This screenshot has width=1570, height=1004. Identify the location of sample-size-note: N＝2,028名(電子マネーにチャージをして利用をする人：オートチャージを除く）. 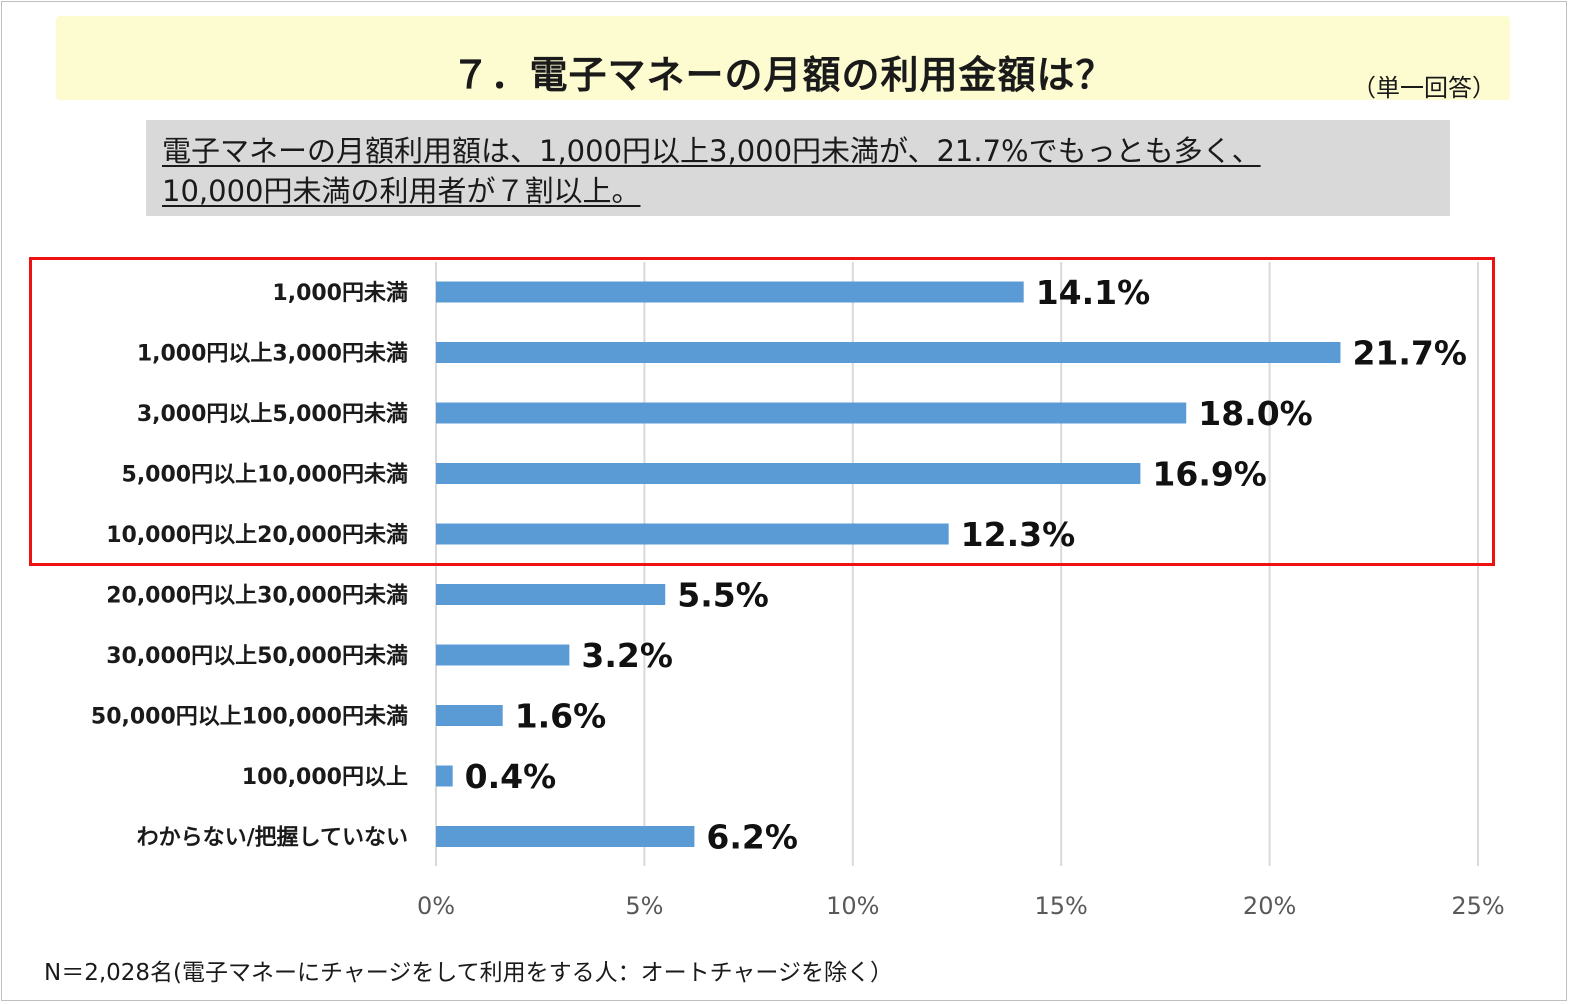
(468, 973).